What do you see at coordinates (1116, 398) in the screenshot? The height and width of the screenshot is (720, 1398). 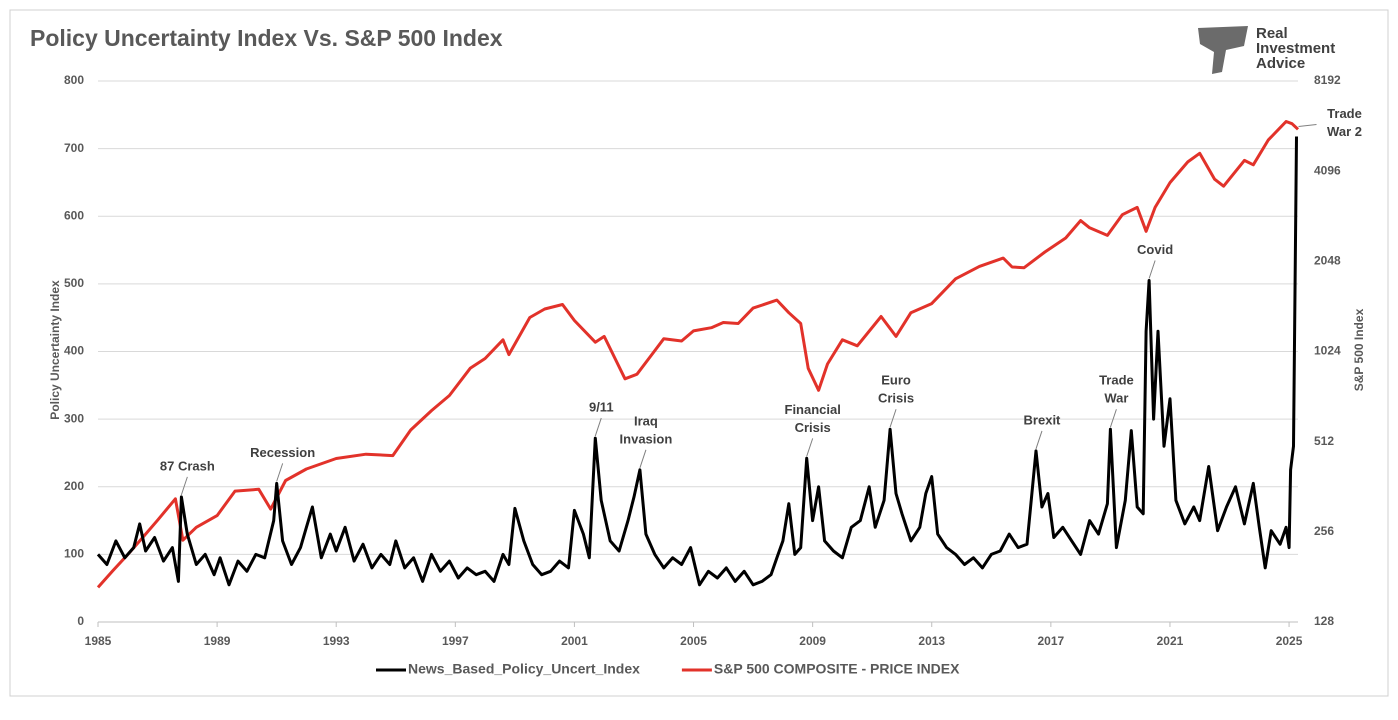 I see `annotation: War` at bounding box center [1116, 398].